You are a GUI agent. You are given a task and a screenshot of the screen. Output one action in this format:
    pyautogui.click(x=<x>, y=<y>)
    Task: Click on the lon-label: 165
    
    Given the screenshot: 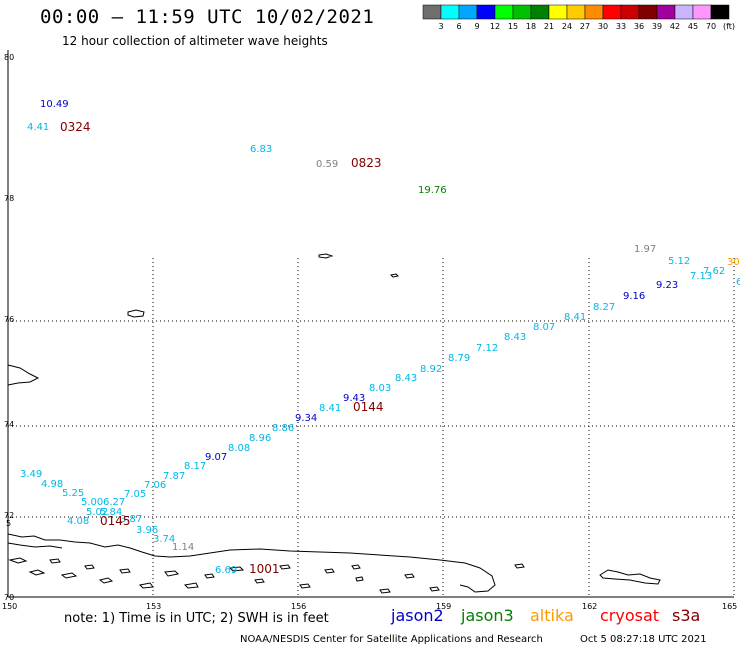 What is the action you would take?
    pyautogui.click(x=729, y=606)
    